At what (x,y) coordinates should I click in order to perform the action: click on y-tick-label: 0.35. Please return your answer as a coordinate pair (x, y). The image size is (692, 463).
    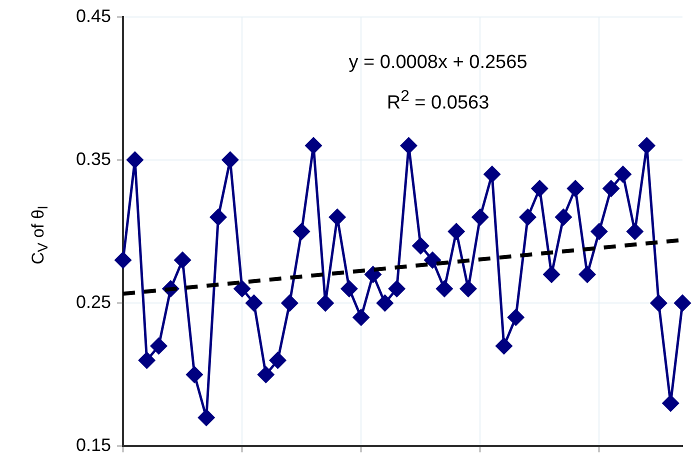
    Looking at the image, I should click on (94, 158).